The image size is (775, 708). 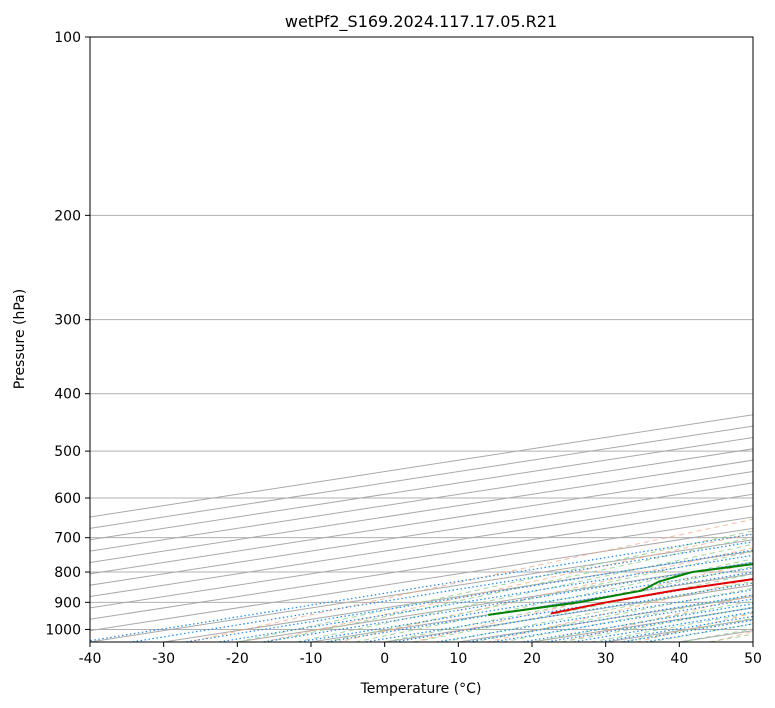 What do you see at coordinates (420, 654) in the screenshot?
I see `x-axis: -40 -30 -20 -10 0 10 20 30 40 50` at bounding box center [420, 654].